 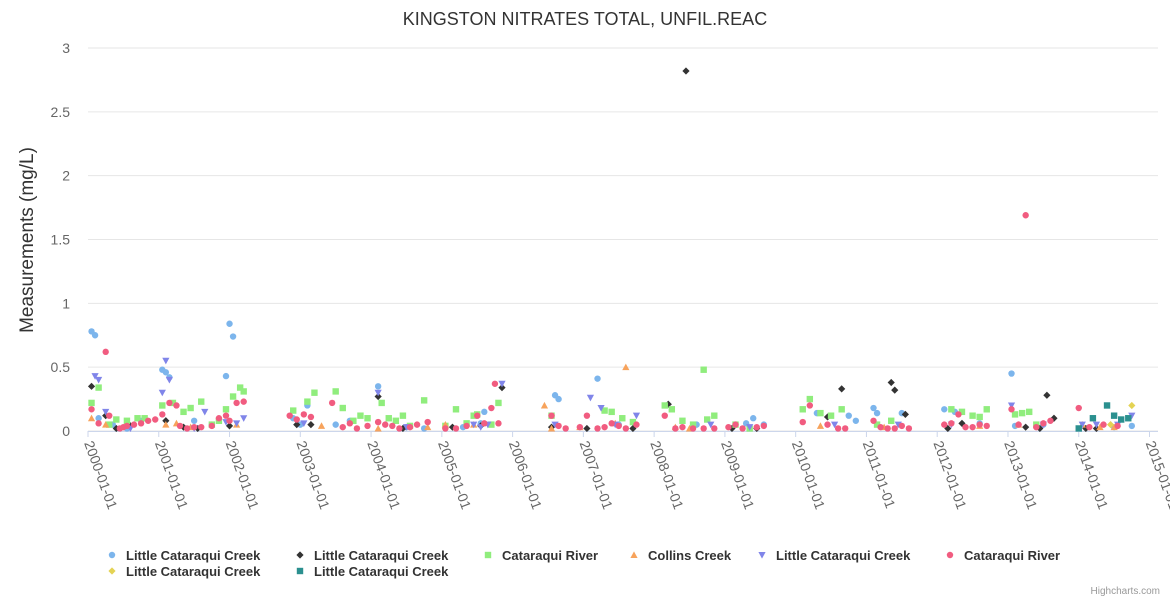 What do you see at coordinates (193, 571) in the screenshot?
I see `legend-label: Little Cataraqui Creek` at bounding box center [193, 571].